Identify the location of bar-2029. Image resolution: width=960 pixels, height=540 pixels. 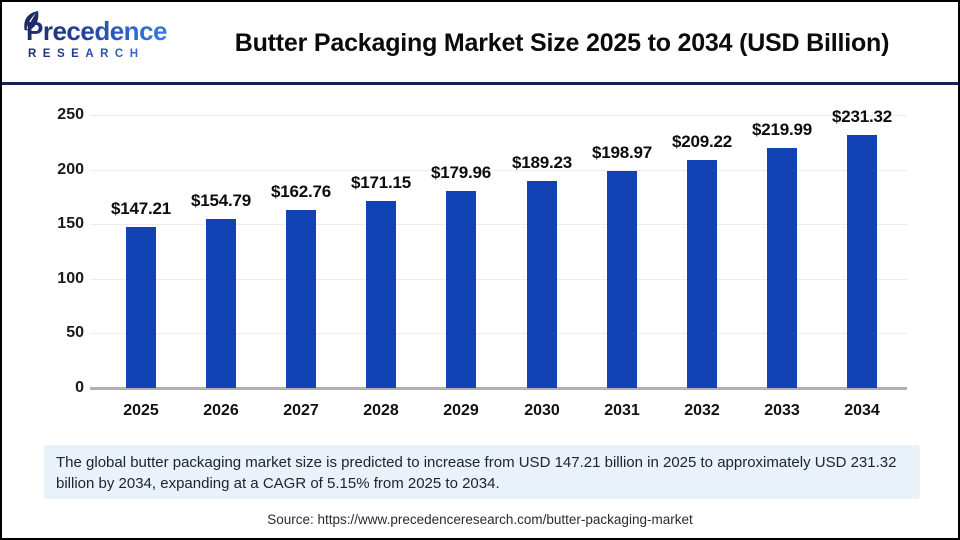
(461, 289).